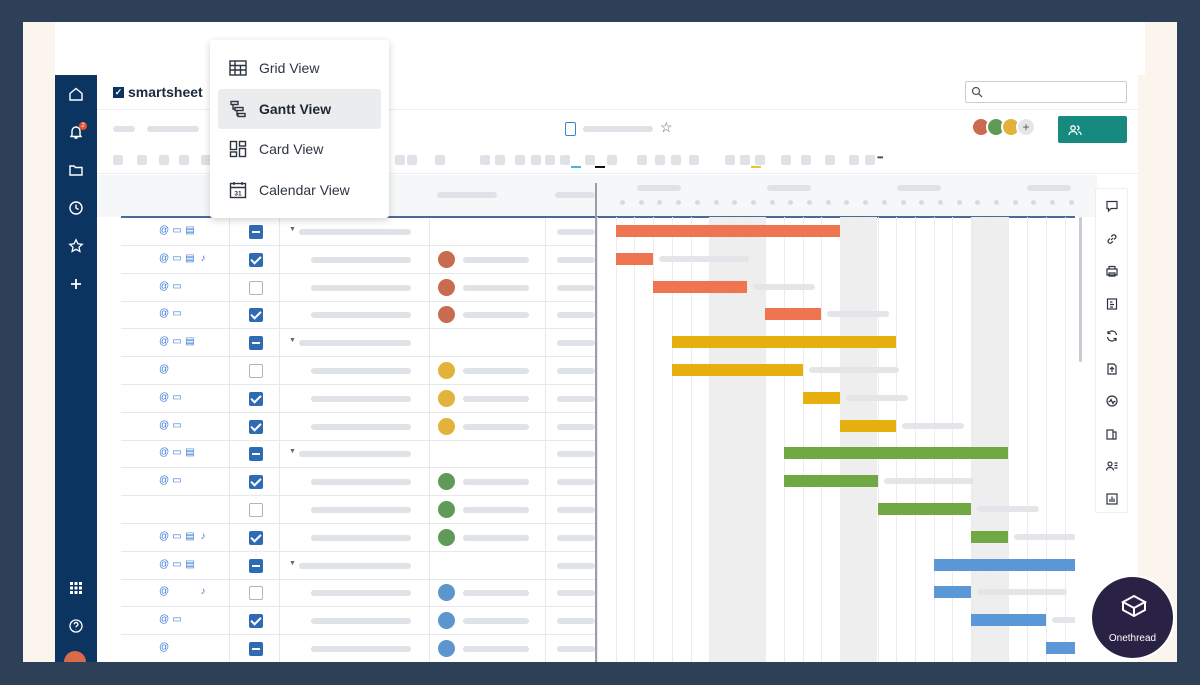 This screenshot has height=685, width=1200. Describe the element at coordinates (76, 132) in the screenshot. I see `bell-icon: 2` at that location.